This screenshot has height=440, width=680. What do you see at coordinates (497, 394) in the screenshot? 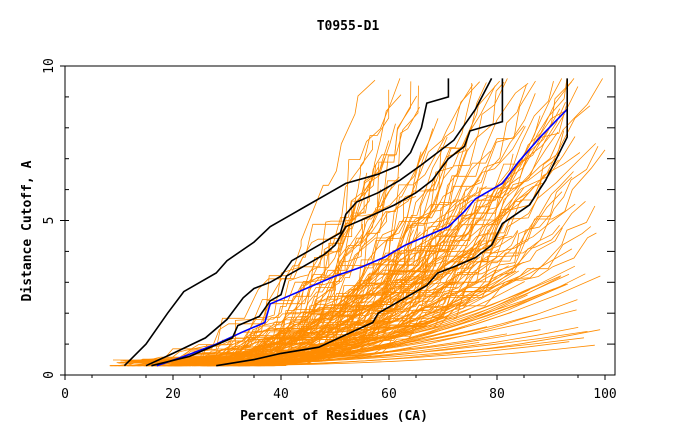
I see `x-tick-label: 80` at bounding box center [497, 394].